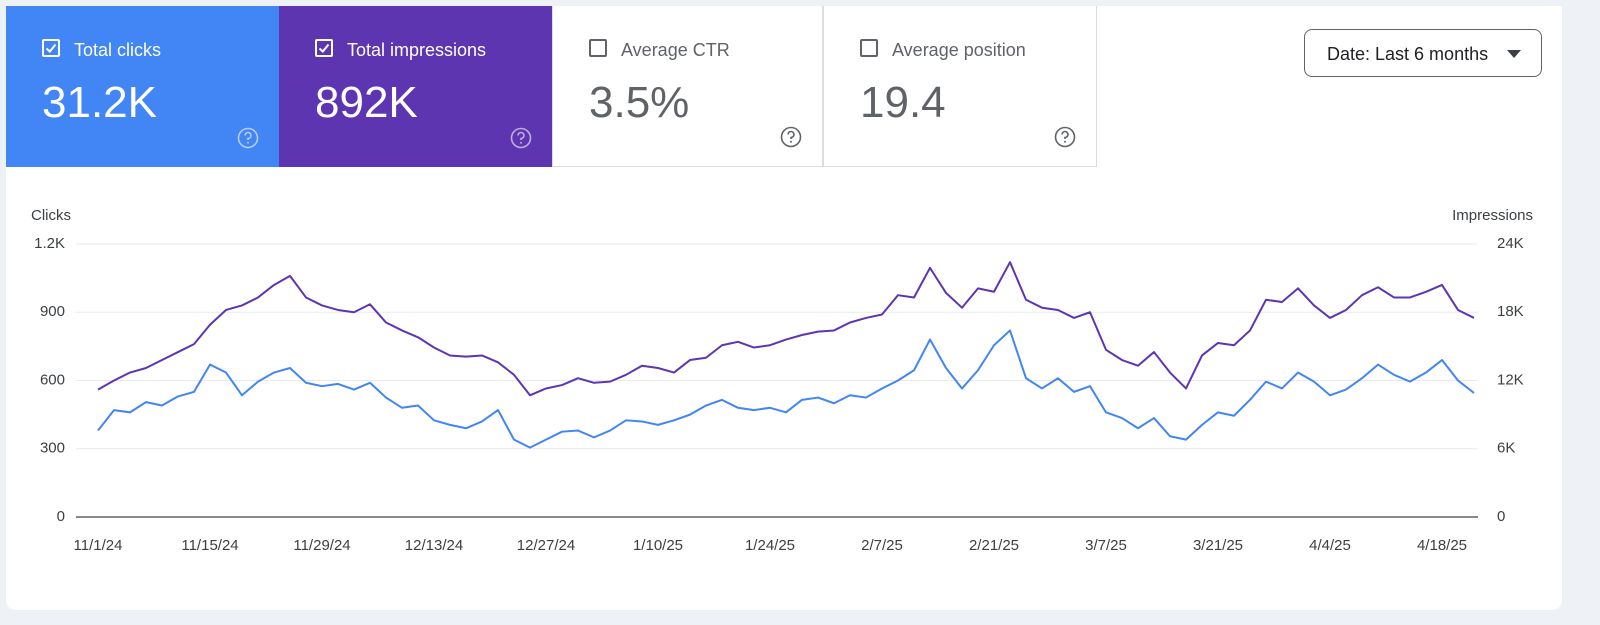 The width and height of the screenshot is (1600, 625). Describe the element at coordinates (321, 545) in the screenshot. I see `x-tick-label: 11/29/24` at that location.